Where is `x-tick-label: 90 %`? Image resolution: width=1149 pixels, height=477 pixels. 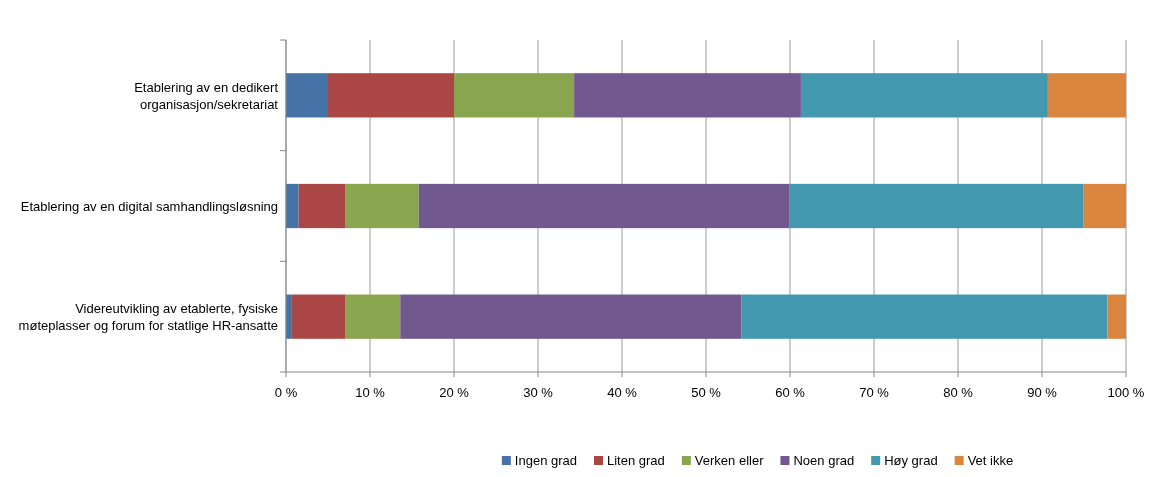
x-tick-label: 90 % is located at coordinates (1042, 392).